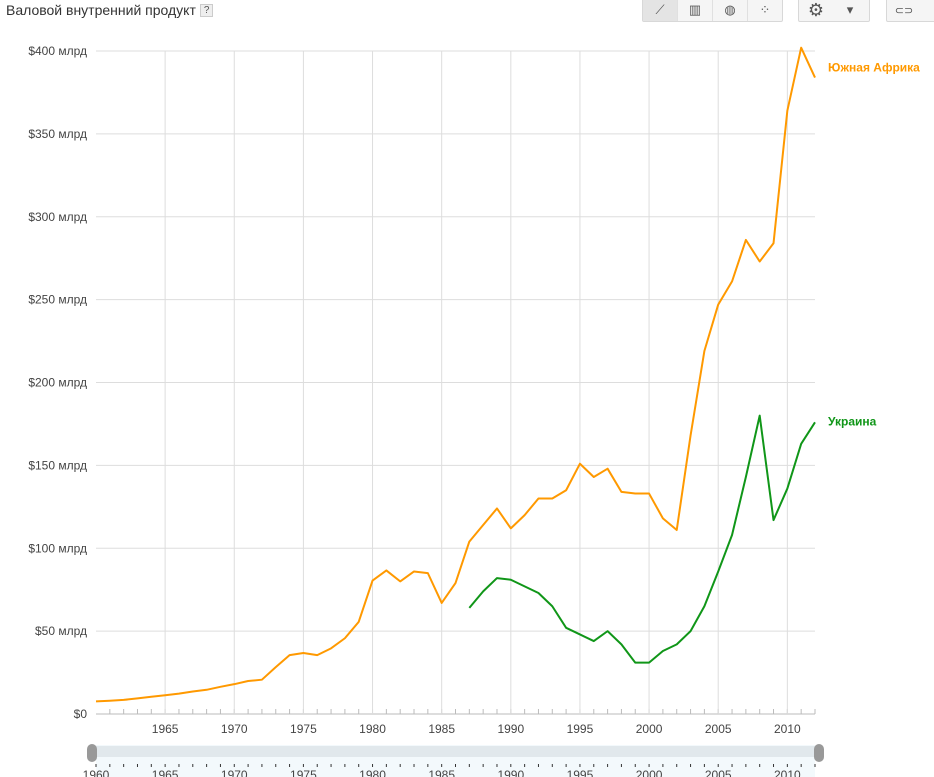 The image size is (934, 777). What do you see at coordinates (372, 729) in the screenshot?
I see `x-tick-label: 1980` at bounding box center [372, 729].